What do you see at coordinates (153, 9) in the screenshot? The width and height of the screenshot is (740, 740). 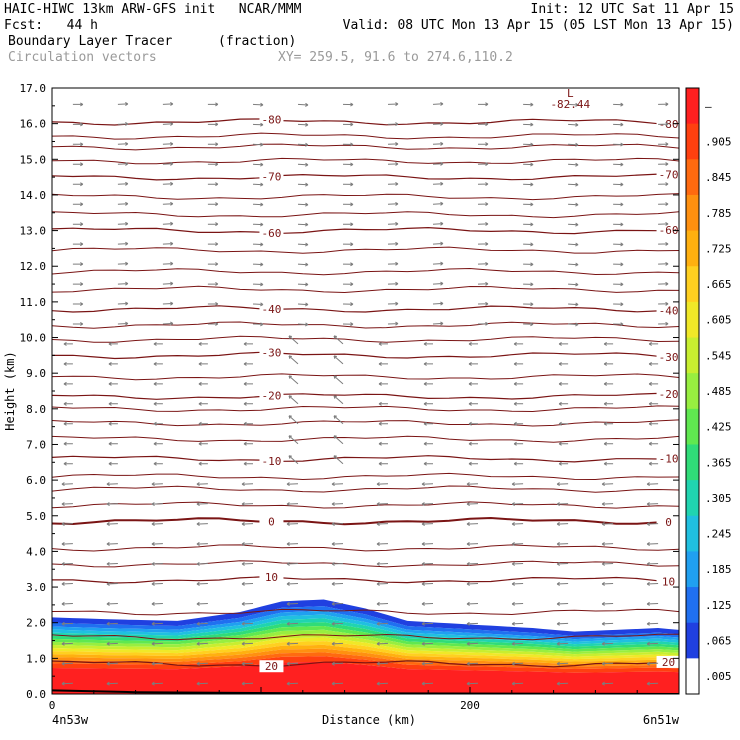 I see `model-title: HAIC-HIWC 13km ARW-GFS init NCAR/MMM` at bounding box center [153, 9].